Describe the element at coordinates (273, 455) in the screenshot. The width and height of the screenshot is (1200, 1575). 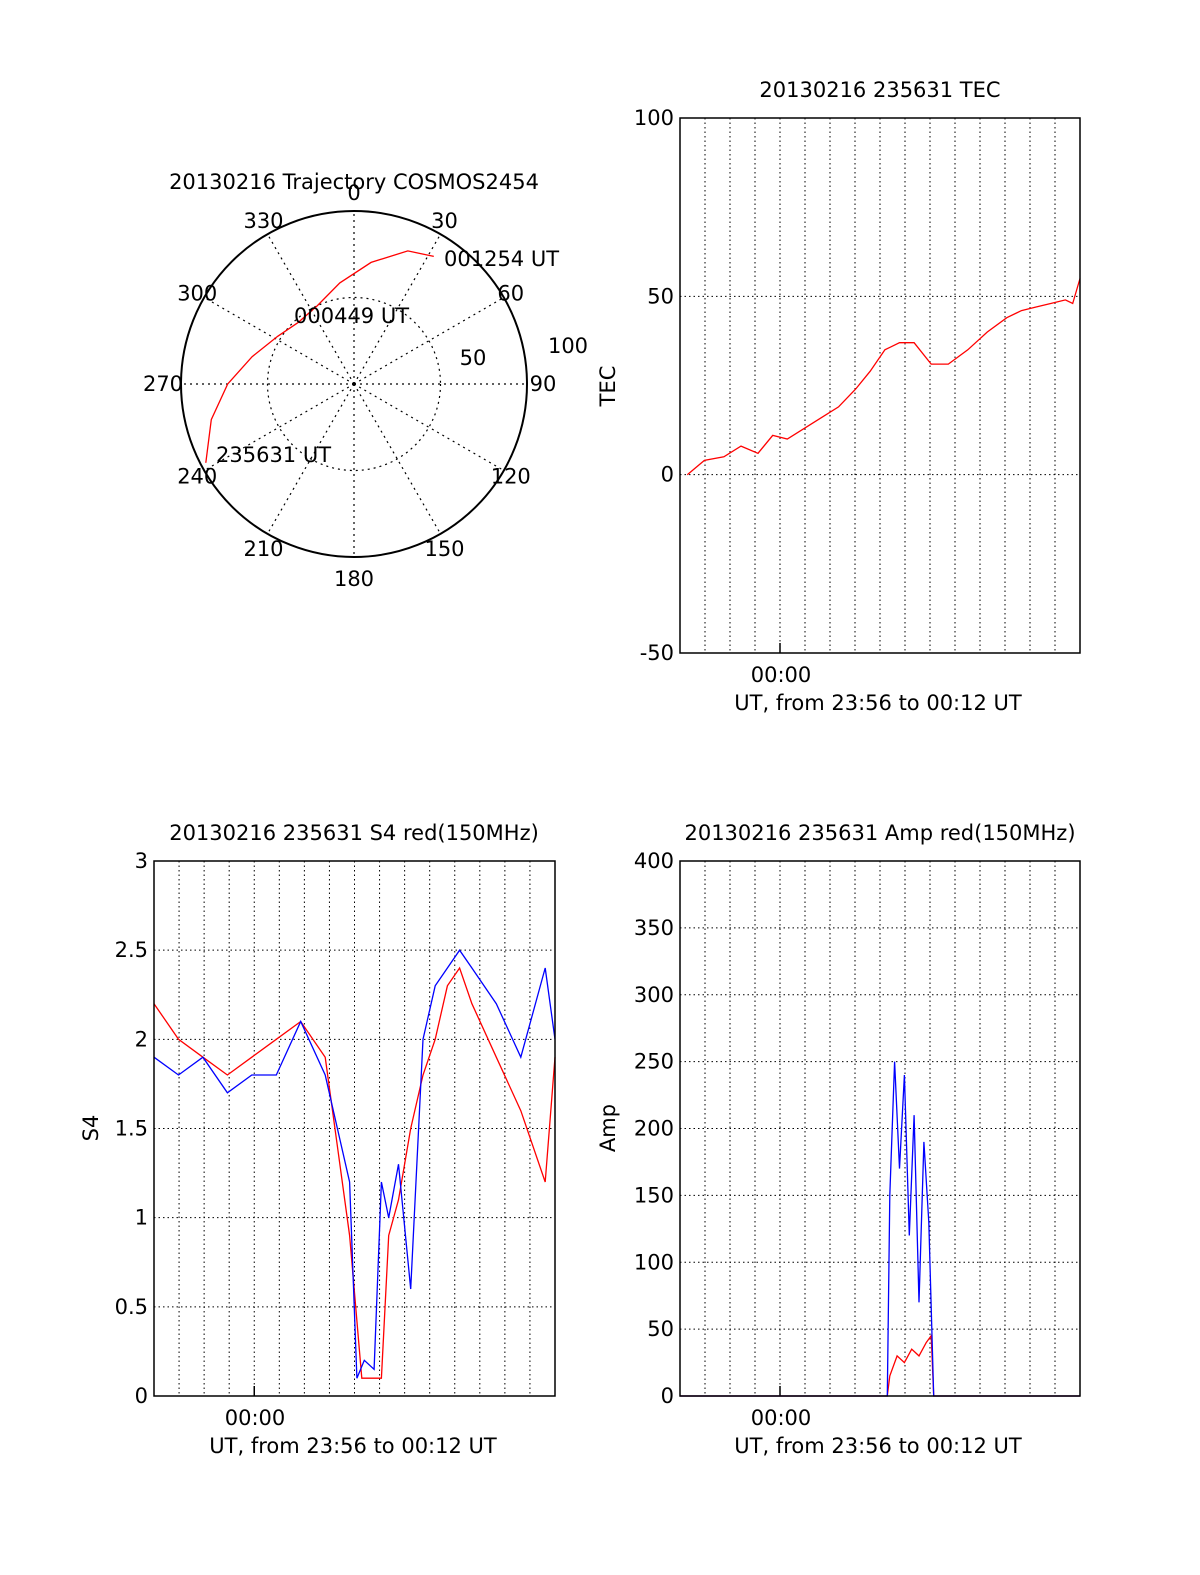
I see `polar-annotation-start: 235631 UT` at that location.